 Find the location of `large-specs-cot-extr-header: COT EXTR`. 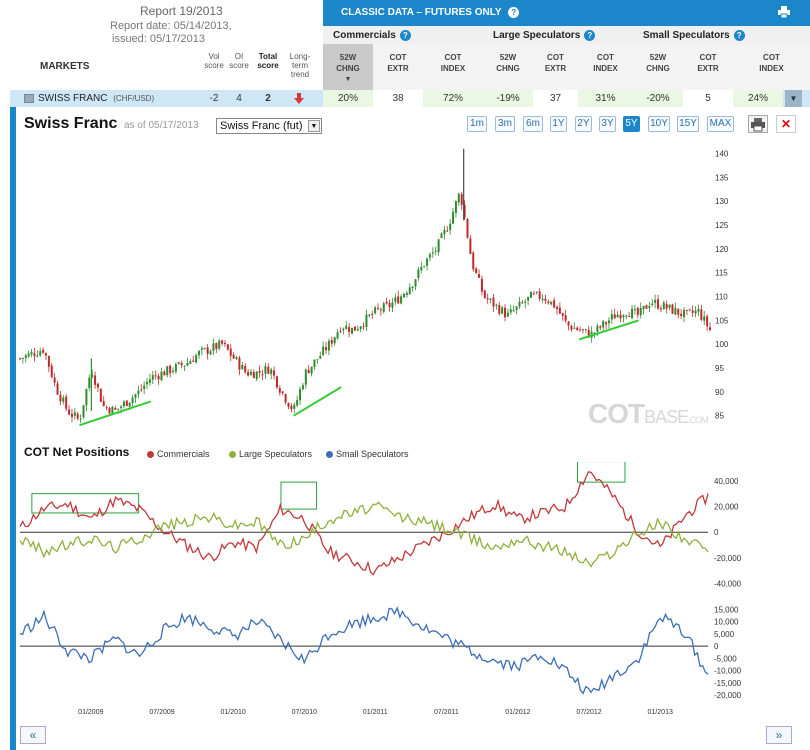

large-specs-cot-extr-header: COT EXTR is located at coordinates (555, 67).